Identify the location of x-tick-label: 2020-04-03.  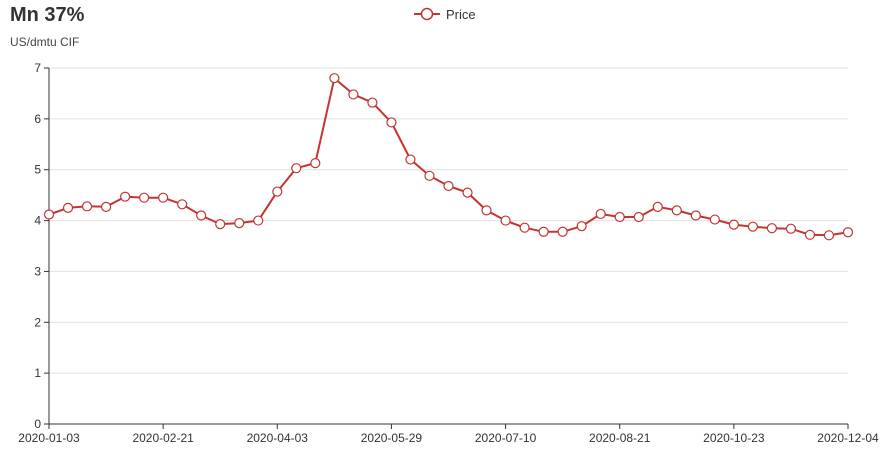
(278, 438).